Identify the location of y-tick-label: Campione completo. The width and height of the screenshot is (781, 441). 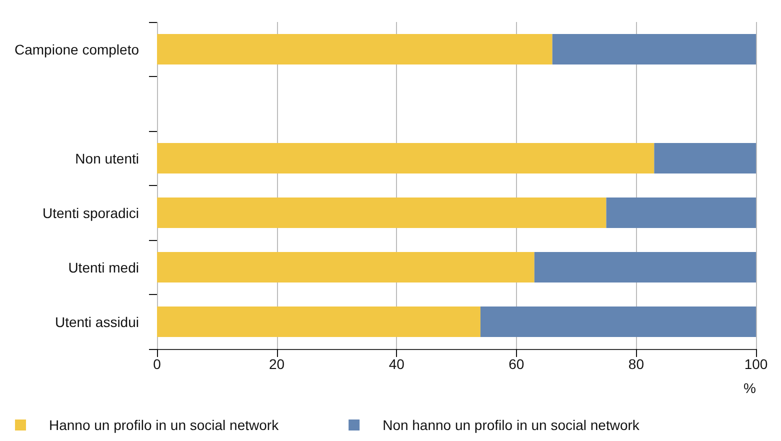
(77, 49).